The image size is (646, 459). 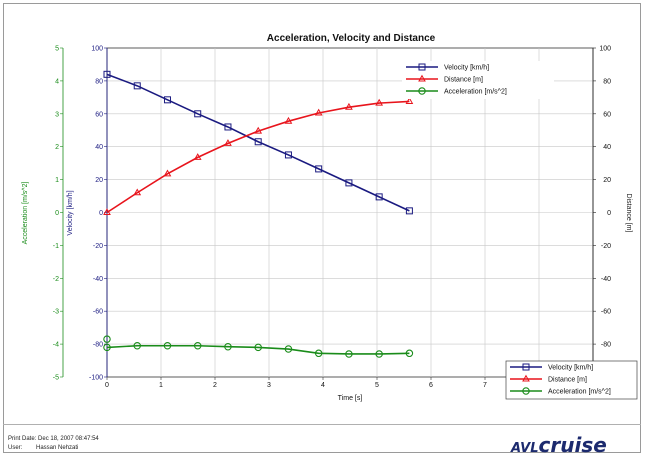 I want to click on logo-avl-text: AVL, so click(x=525, y=448).